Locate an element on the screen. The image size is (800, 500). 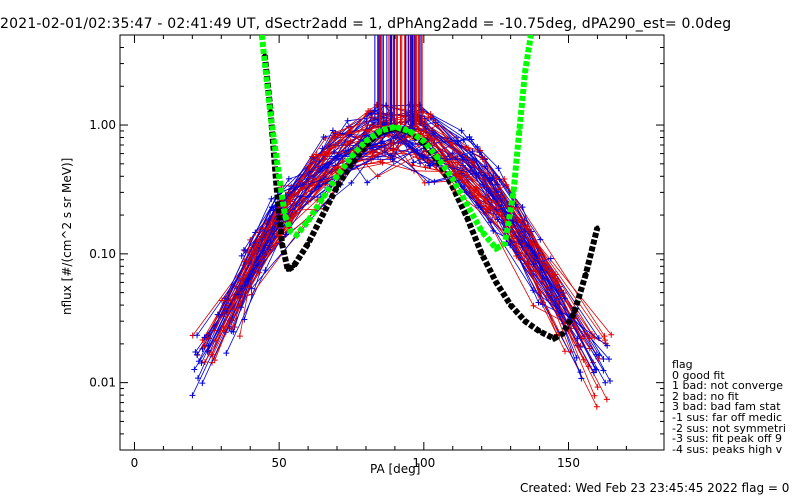
legend-entry: 0 good fit is located at coordinates (698, 375).